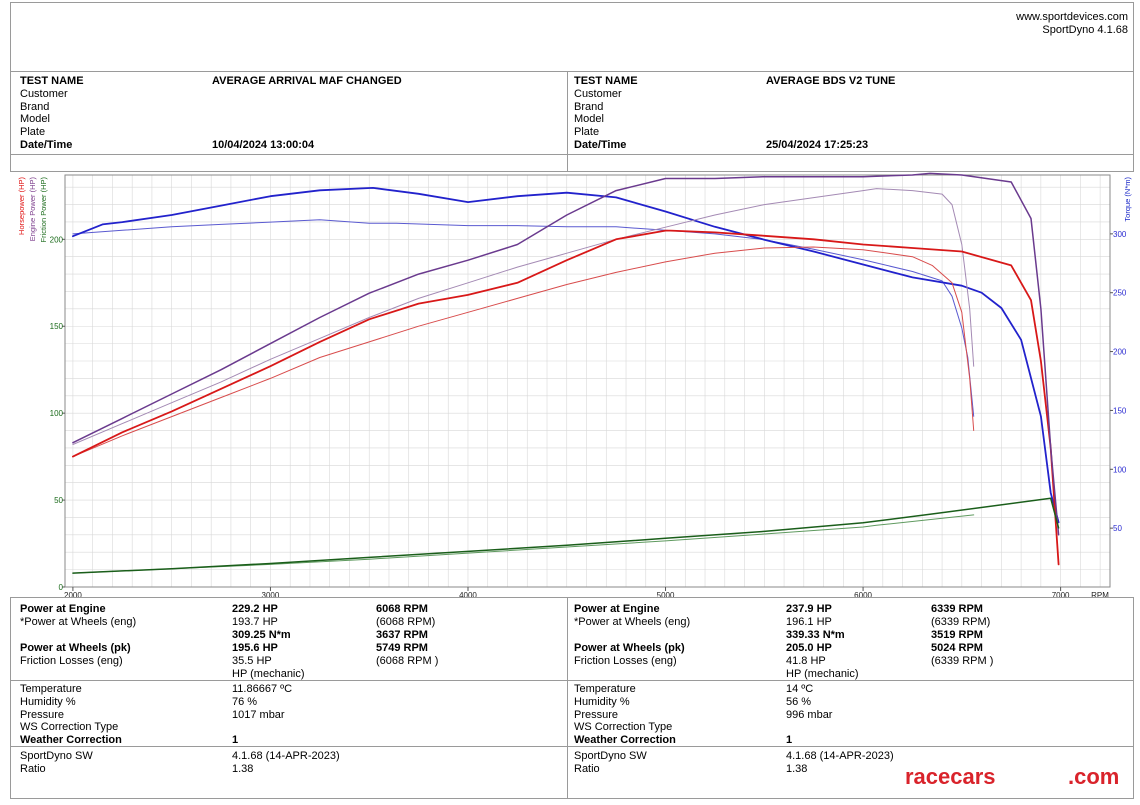 The image size is (1140, 805). Describe the element at coordinates (1061, 594) in the screenshot. I see `x-tick-label: 7000` at that location.